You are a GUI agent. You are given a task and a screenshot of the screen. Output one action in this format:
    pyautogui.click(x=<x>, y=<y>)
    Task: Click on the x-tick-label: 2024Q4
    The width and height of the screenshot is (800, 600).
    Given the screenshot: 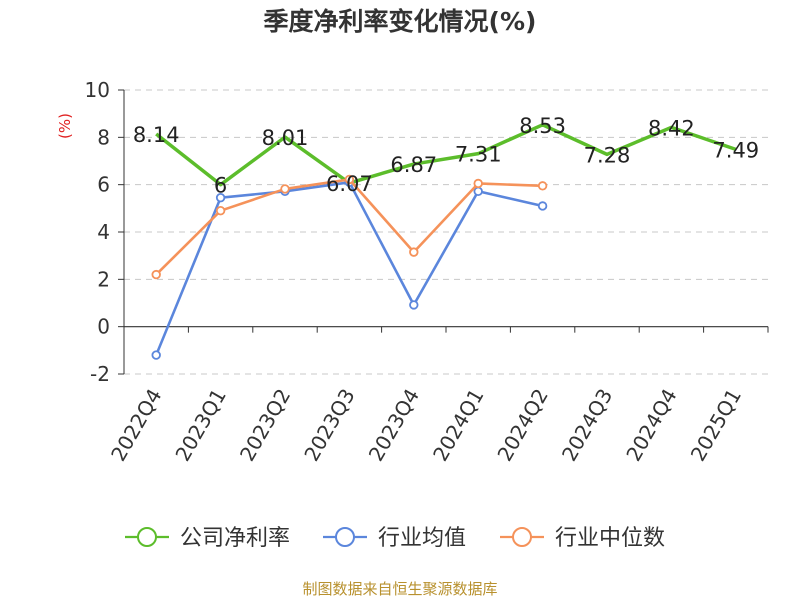 What is the action you would take?
    pyautogui.click(x=651, y=425)
    